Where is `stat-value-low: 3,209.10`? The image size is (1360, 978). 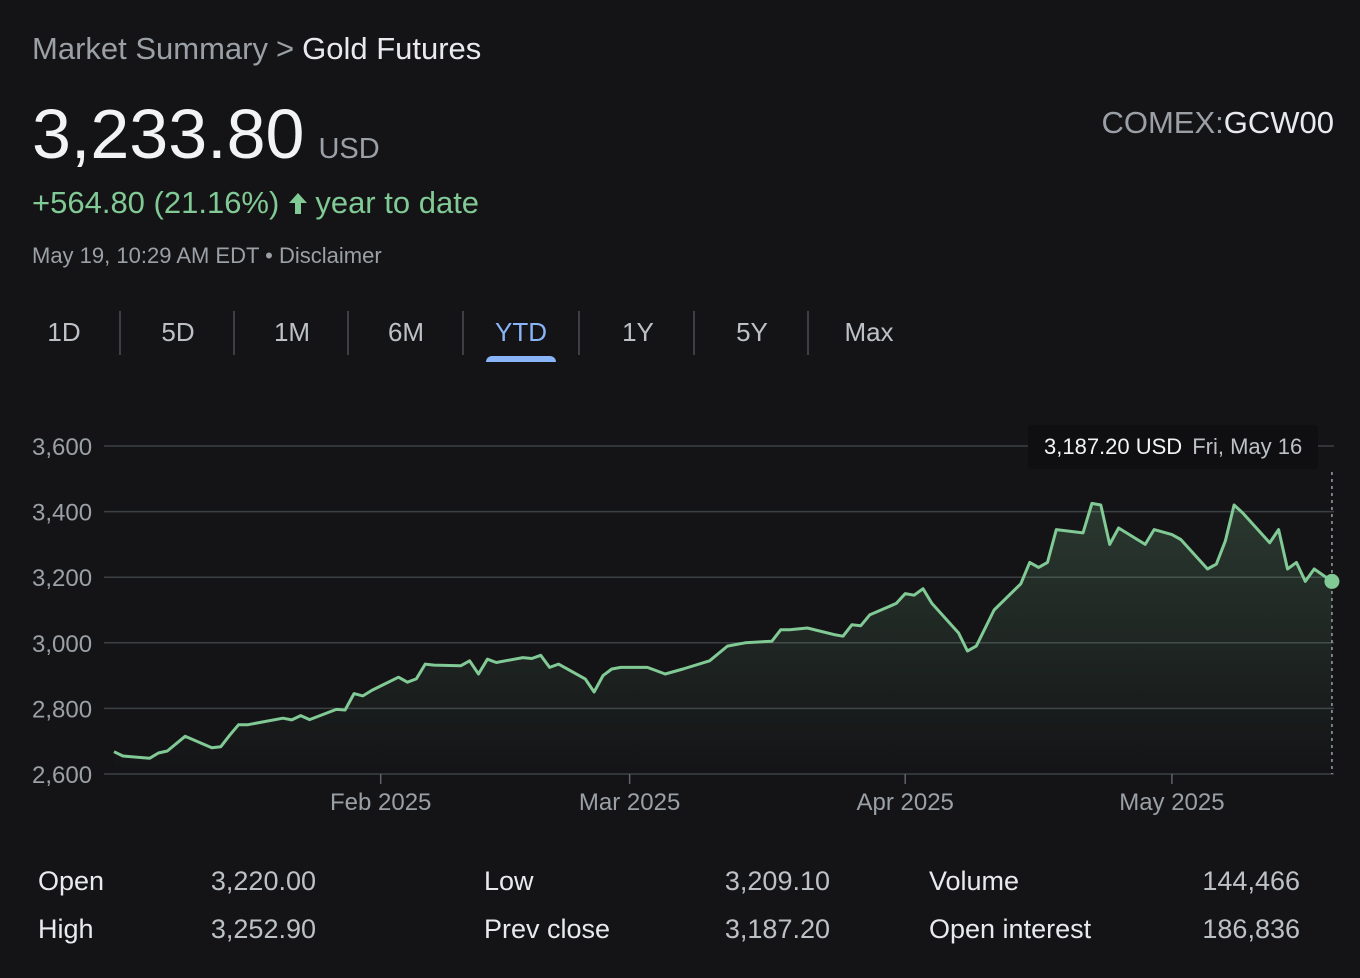 stat-value-low: 3,209.10 is located at coordinates (777, 881).